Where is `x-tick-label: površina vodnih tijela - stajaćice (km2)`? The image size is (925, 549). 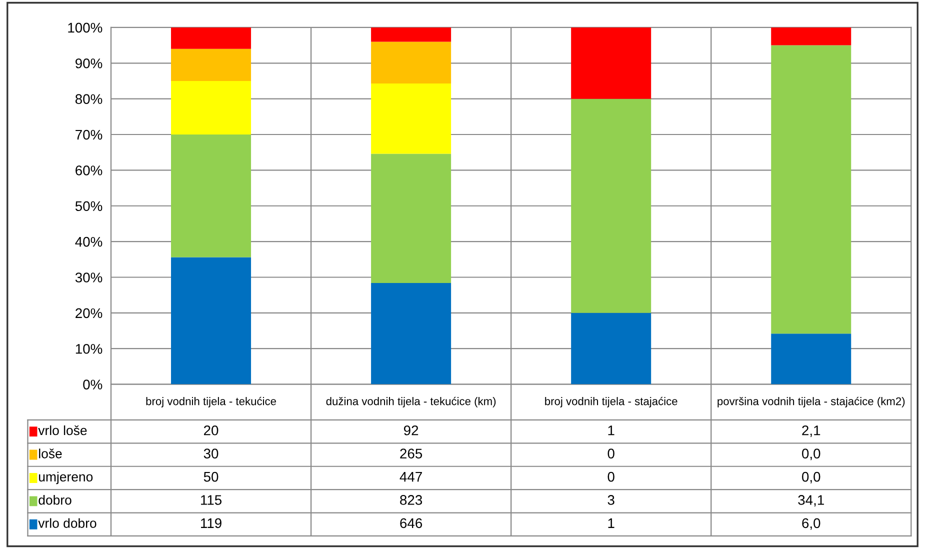 x-tick-label: površina vodnih tijela - stajaćice (km2) is located at coordinates (811, 402).